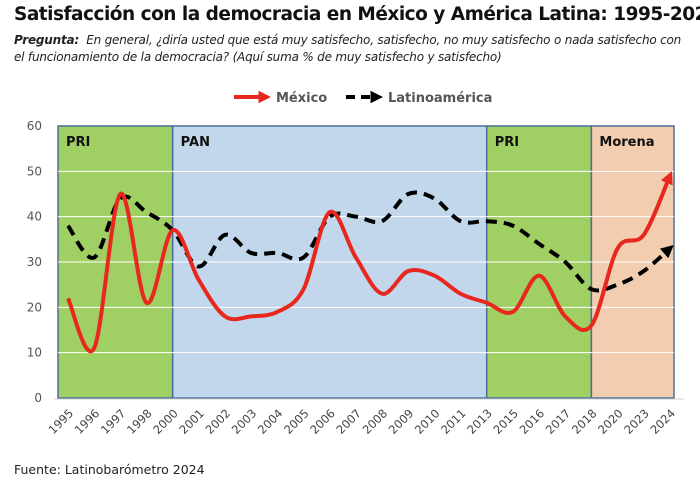 The height and width of the screenshot is (485, 700). I want to click on x-tick-label: 2004, so click(270, 421).